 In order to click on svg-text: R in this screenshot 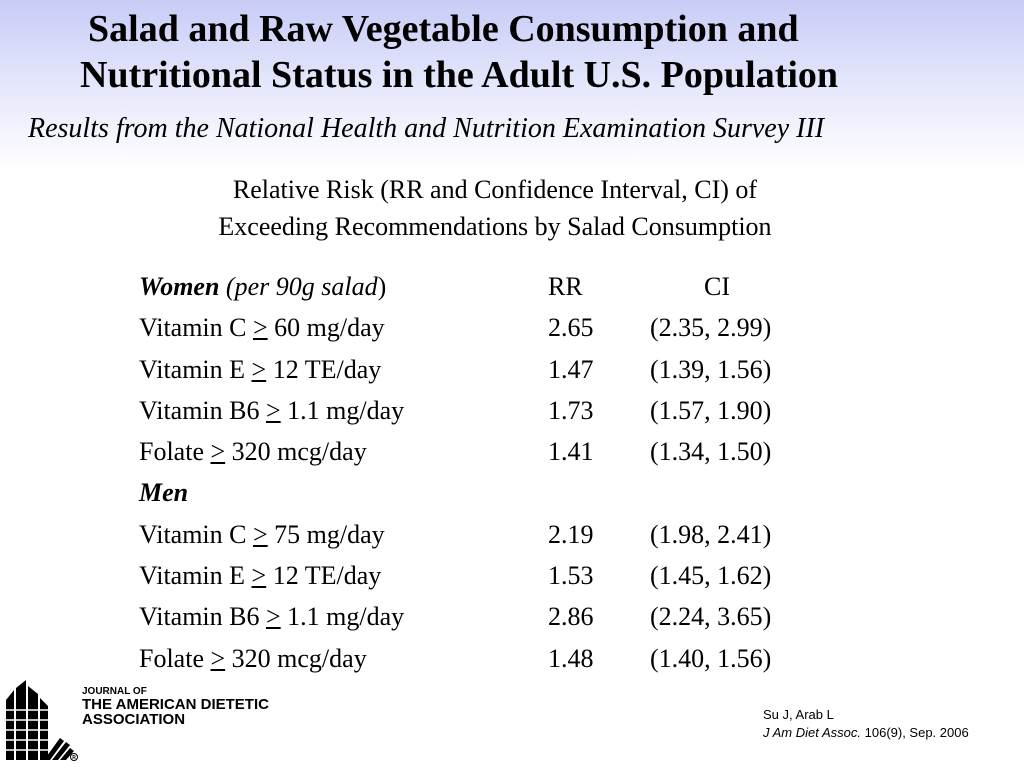, I will do `click(74, 758)`.